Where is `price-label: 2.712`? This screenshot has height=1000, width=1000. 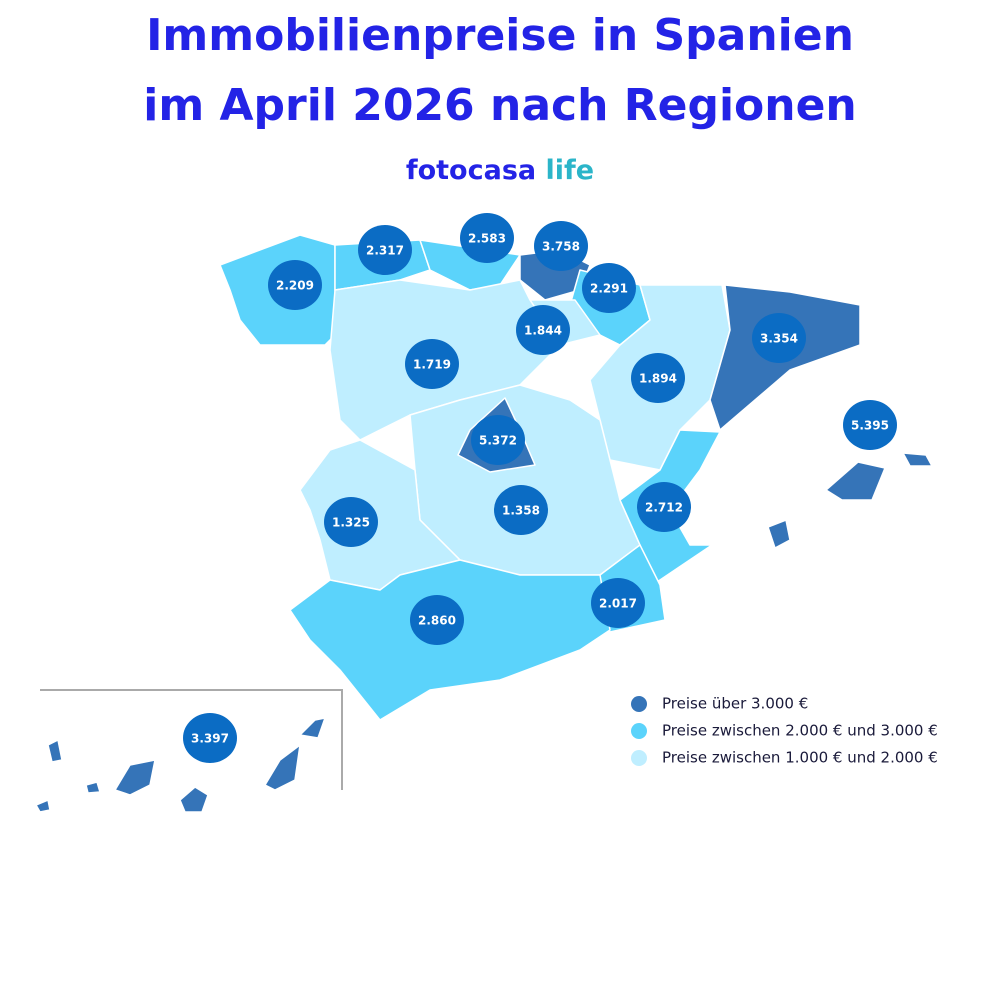 price-label: 2.712 is located at coordinates (664, 508).